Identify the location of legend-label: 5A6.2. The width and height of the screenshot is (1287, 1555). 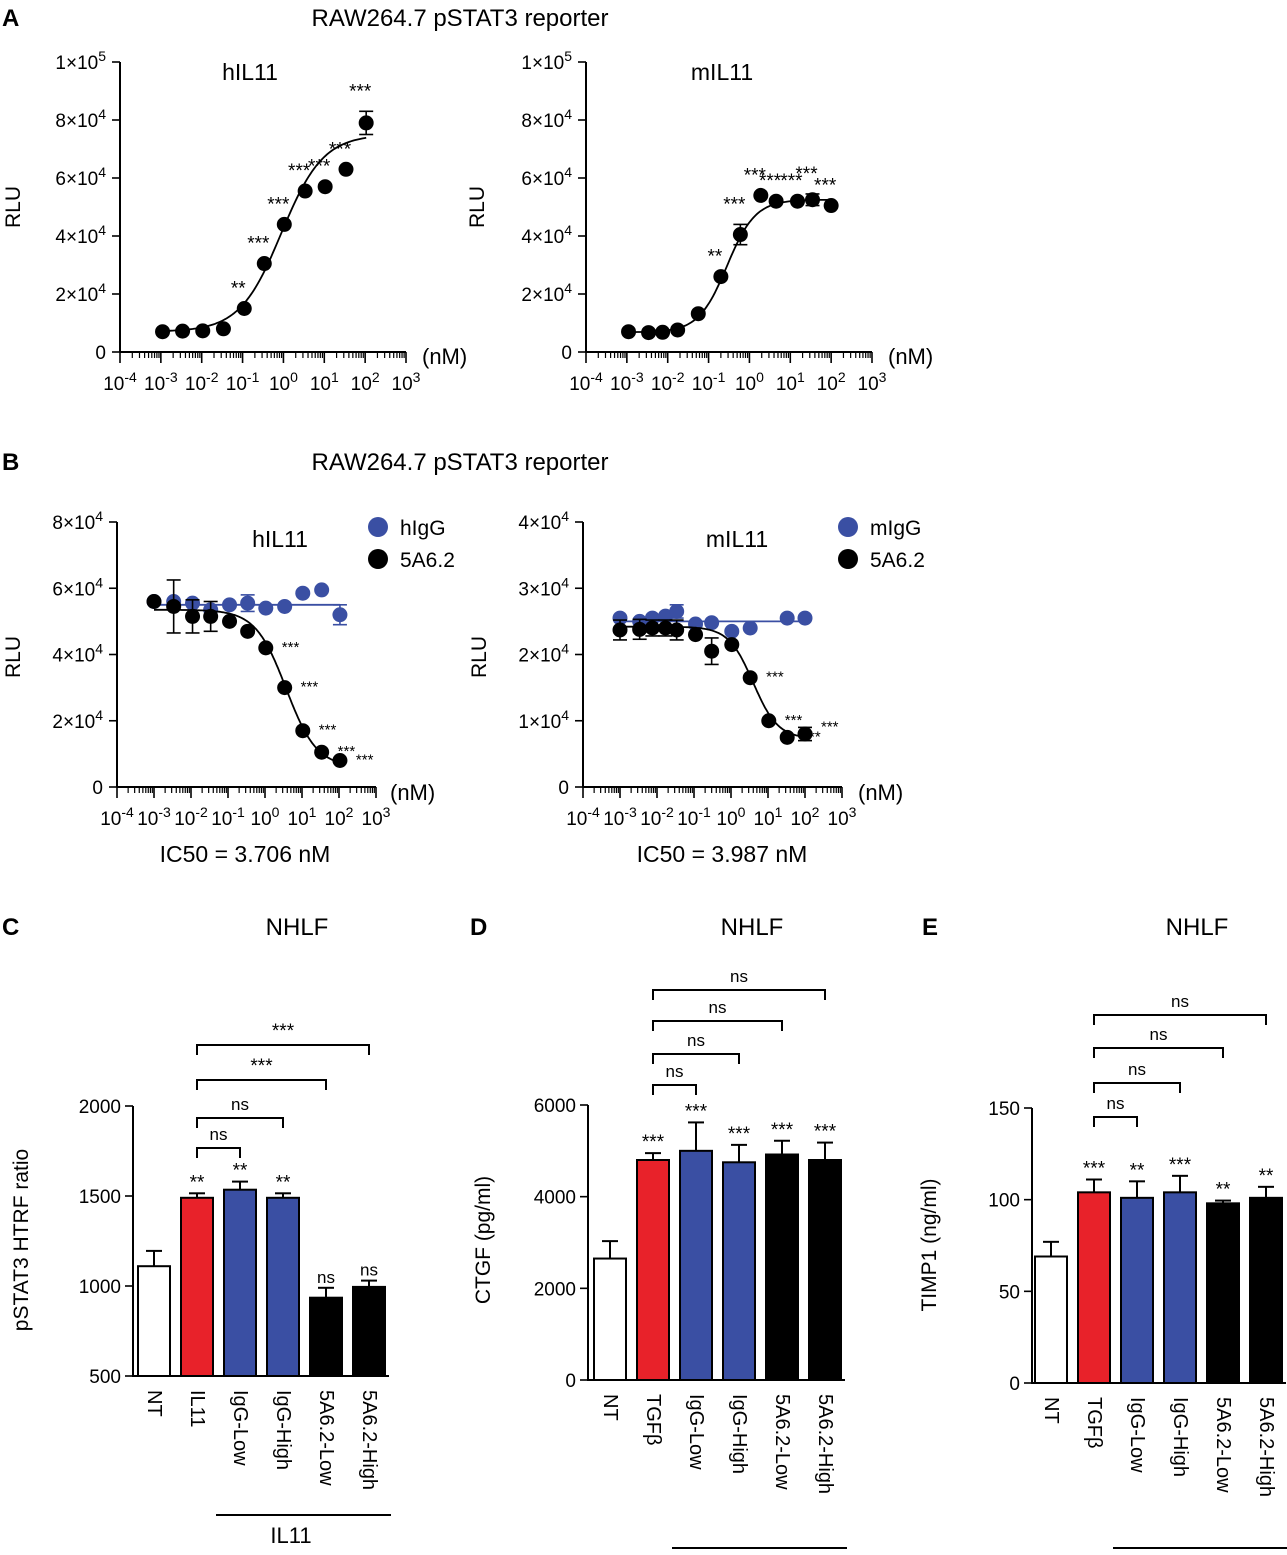
(897, 560).